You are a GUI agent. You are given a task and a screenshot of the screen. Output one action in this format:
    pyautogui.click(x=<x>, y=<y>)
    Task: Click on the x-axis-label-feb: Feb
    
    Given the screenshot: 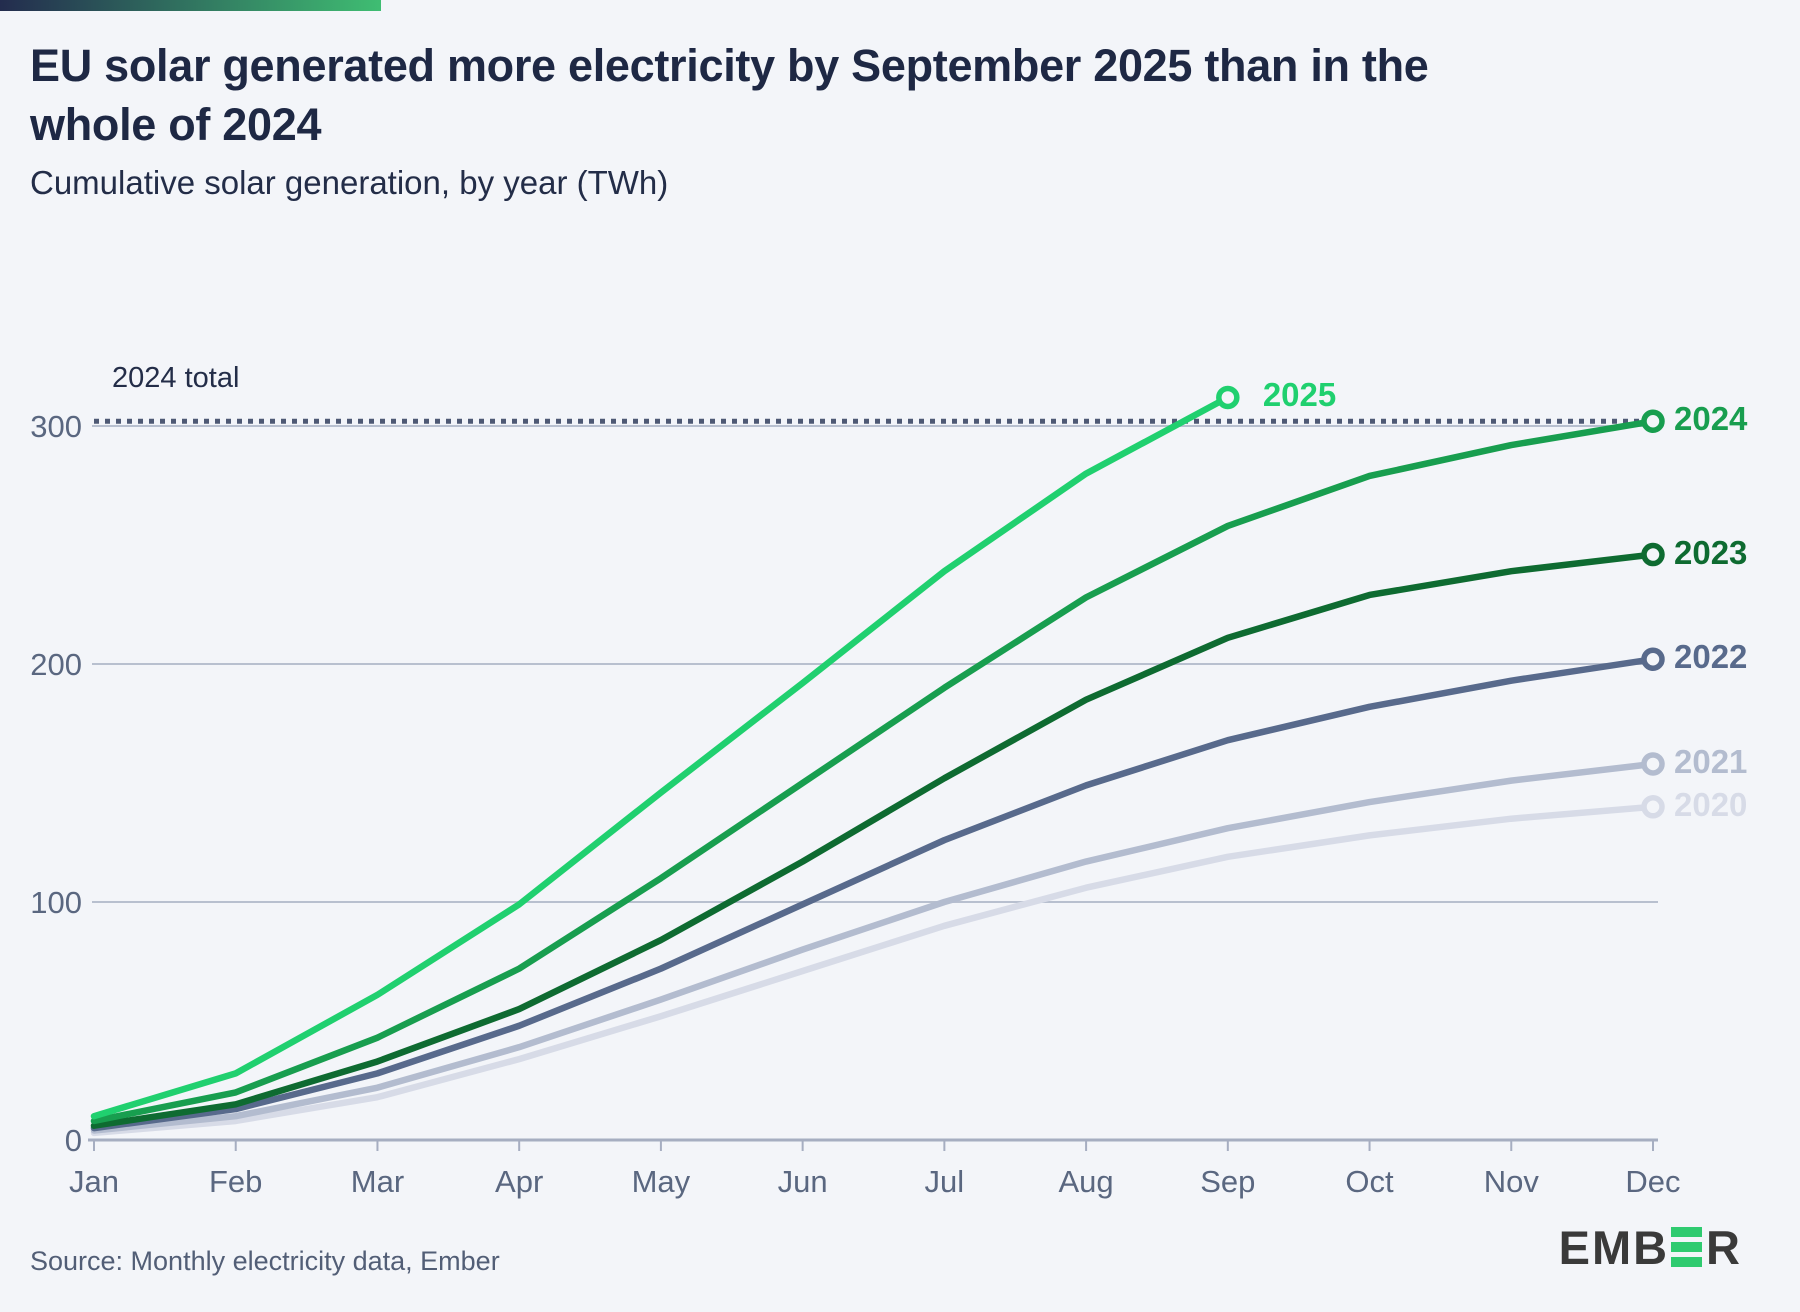 What is the action you would take?
    pyautogui.click(x=236, y=1181)
    